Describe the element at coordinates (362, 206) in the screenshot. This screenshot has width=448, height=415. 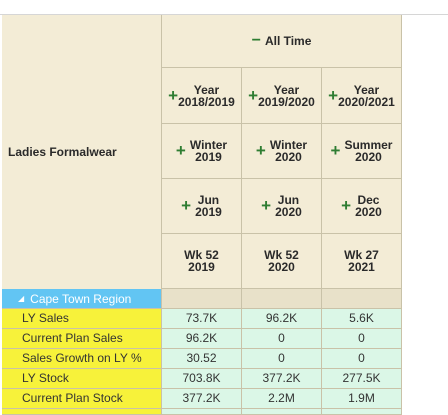
I see `month-header-3: + Dec 2020` at that location.